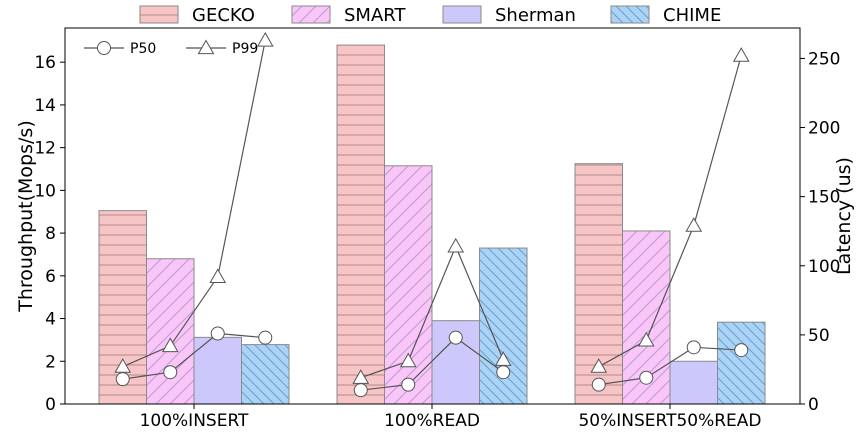 The width and height of the screenshot is (865, 434). I want to click on x-axis: 100%INSERT 100%READ 50%INSERT50%READ, so click(451, 417).